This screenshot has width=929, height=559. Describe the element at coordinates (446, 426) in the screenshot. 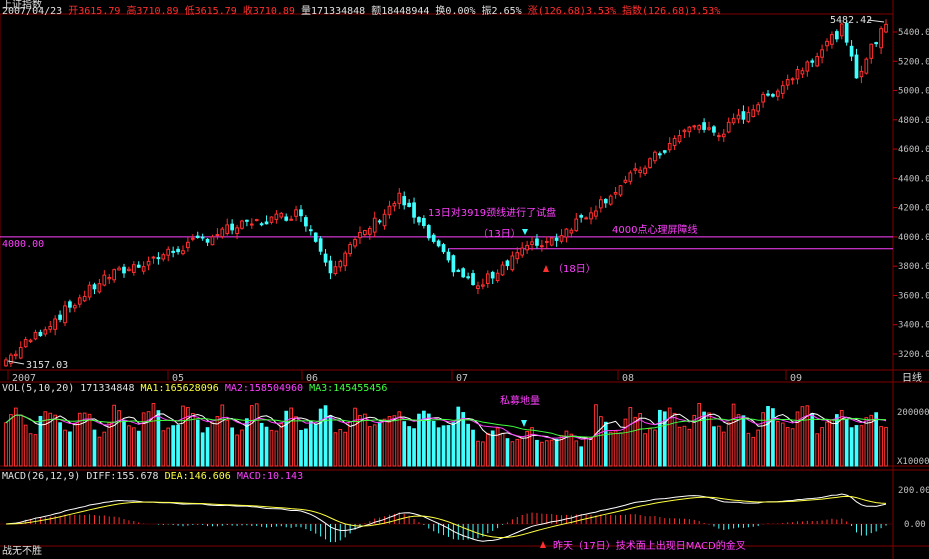

I see `vol-ma3-line` at that location.